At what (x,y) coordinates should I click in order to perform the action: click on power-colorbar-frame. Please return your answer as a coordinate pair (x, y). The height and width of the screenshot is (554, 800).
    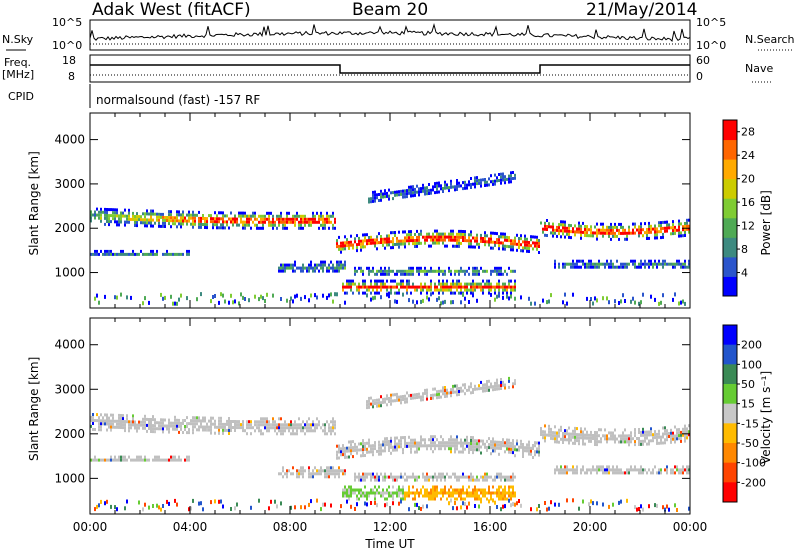
    Looking at the image, I should click on (730, 208).